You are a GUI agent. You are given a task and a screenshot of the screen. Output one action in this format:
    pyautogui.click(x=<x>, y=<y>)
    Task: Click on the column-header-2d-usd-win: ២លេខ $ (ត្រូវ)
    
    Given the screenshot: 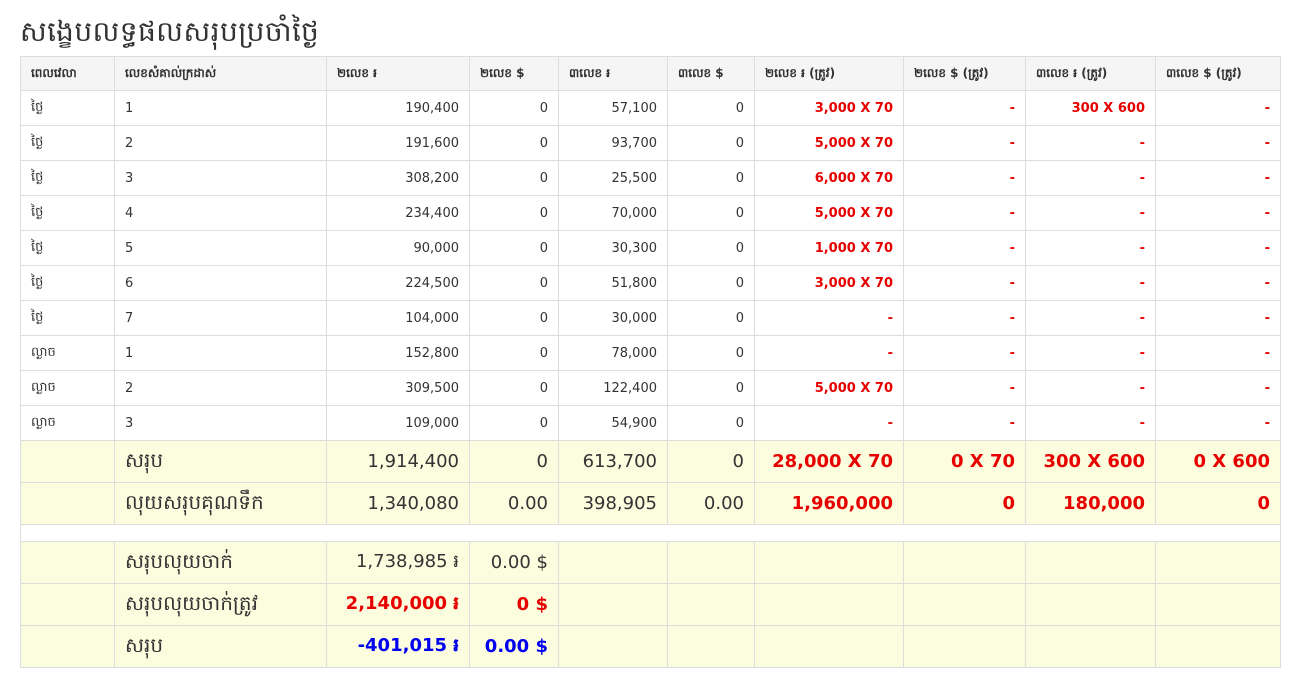 What is the action you would take?
    pyautogui.click(x=964, y=73)
    